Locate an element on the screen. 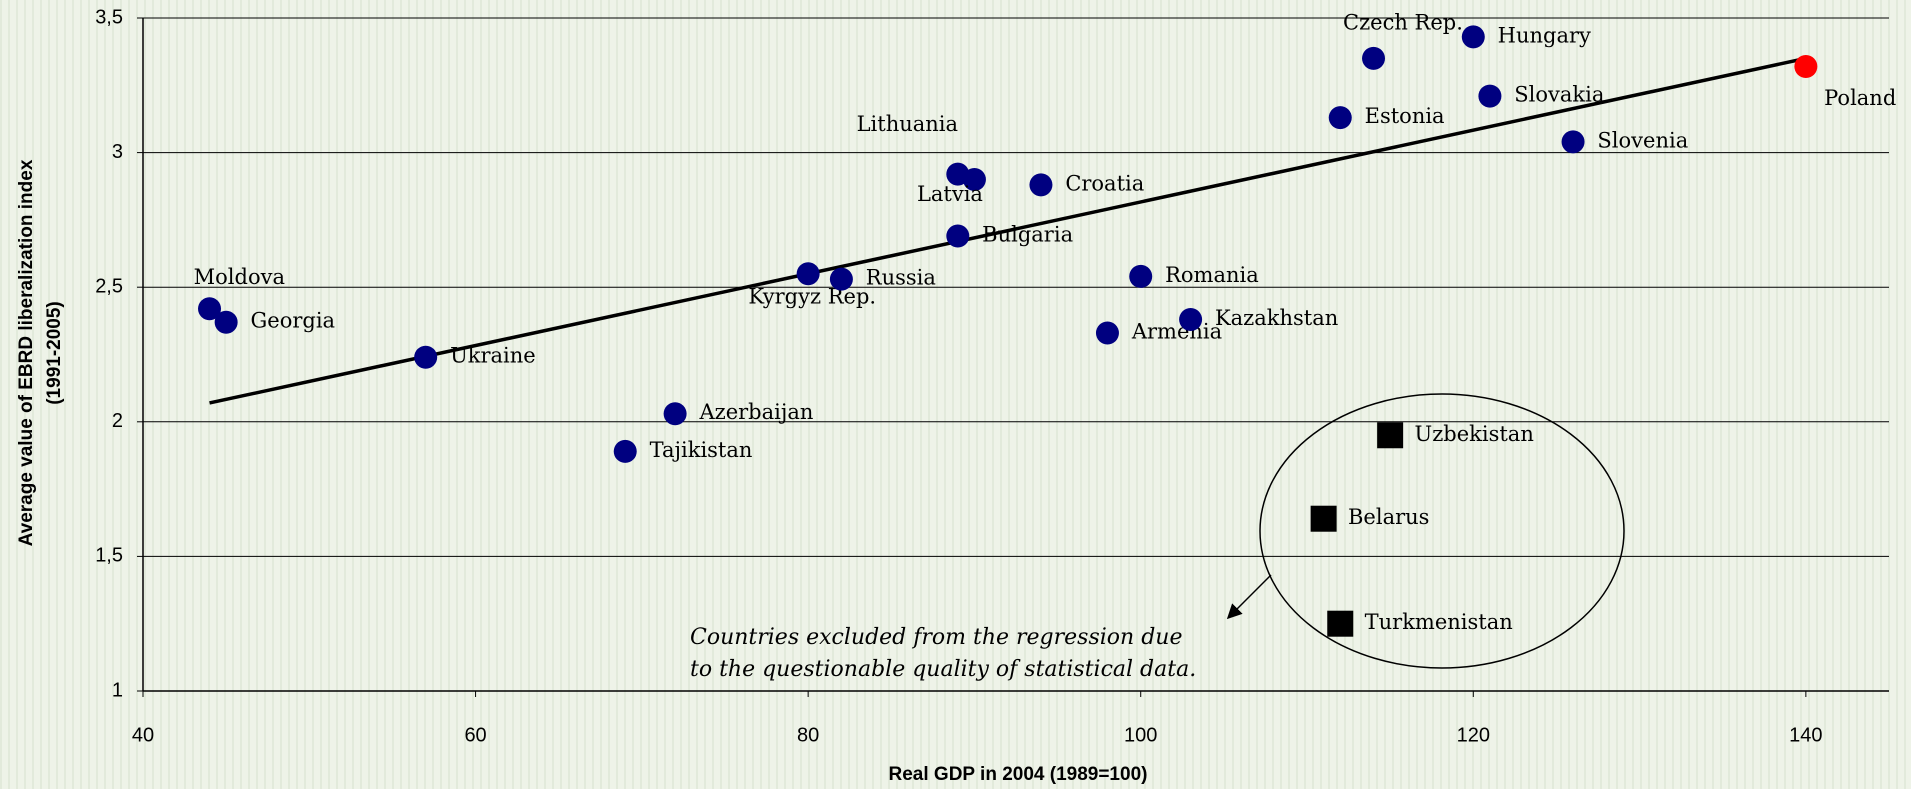 This screenshot has width=1911, height=789. point-label: Belarus is located at coordinates (1388, 517).